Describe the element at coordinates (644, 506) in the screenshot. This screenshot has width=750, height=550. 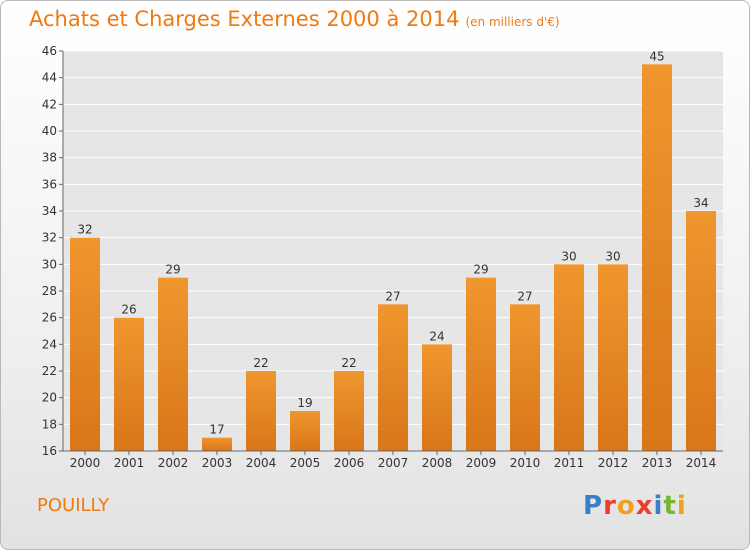
I see `logo-letter: x` at that location.